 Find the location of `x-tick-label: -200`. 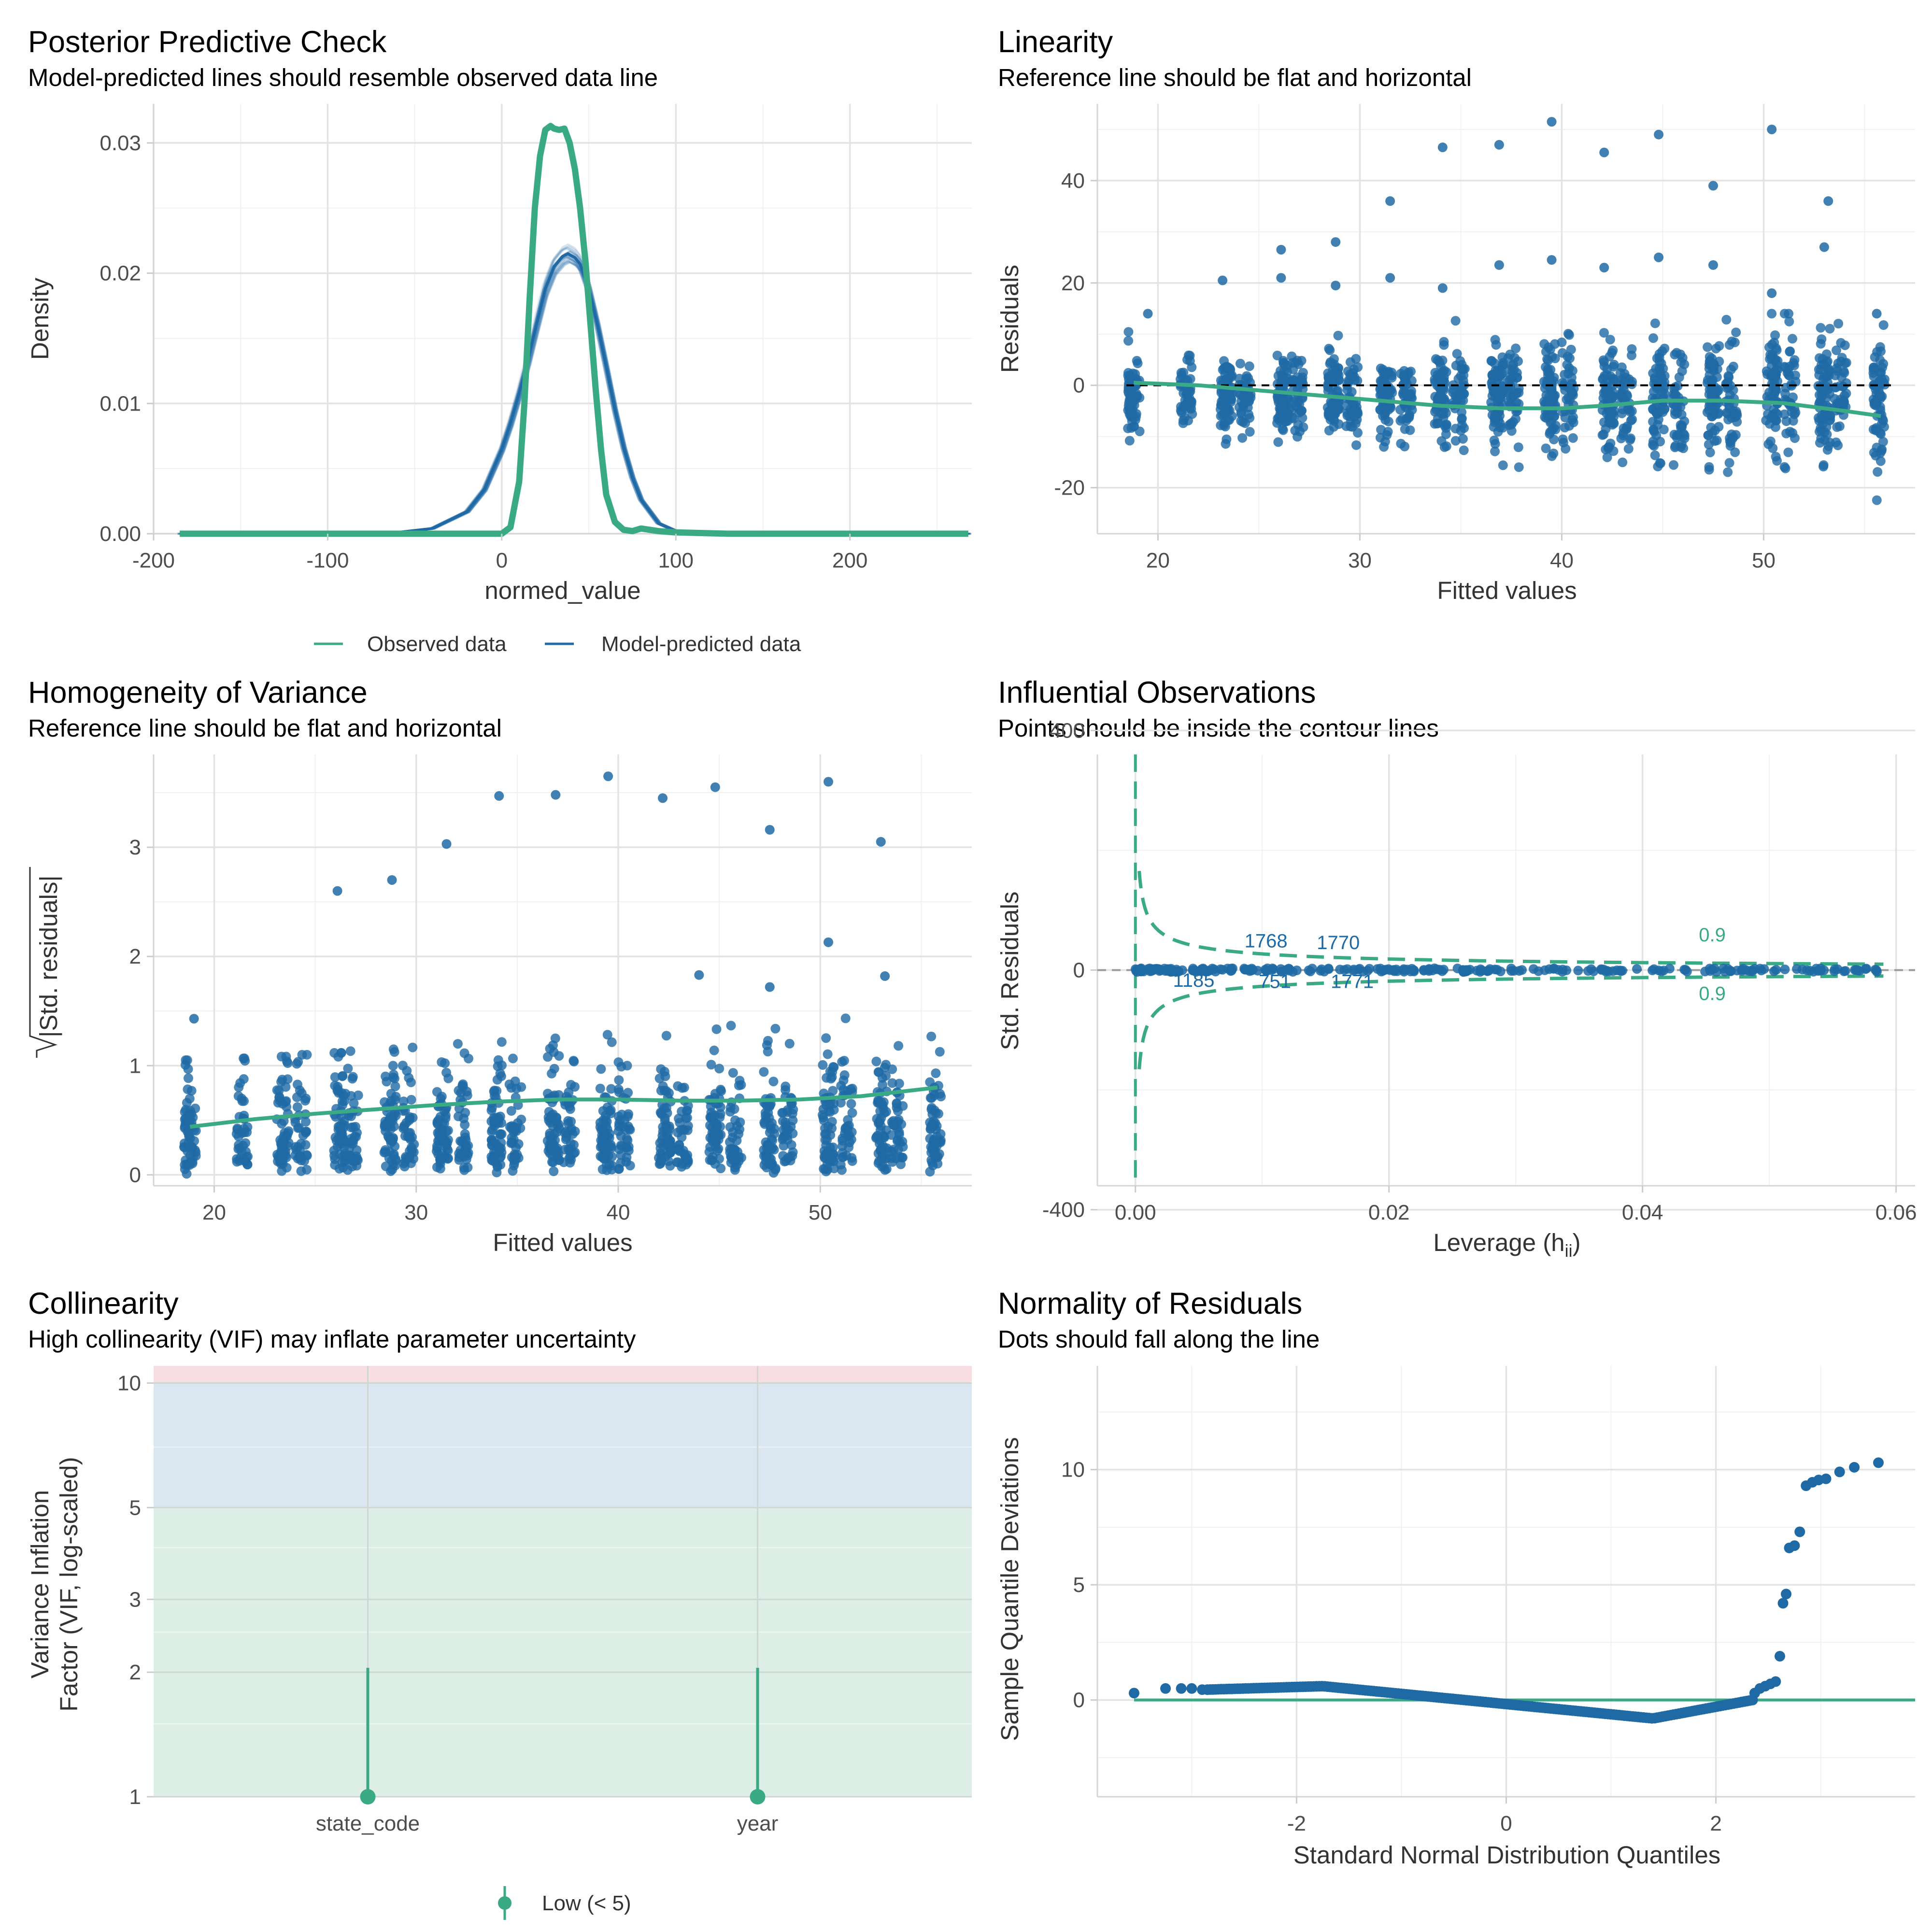

x-tick-label: -200 is located at coordinates (153, 560).